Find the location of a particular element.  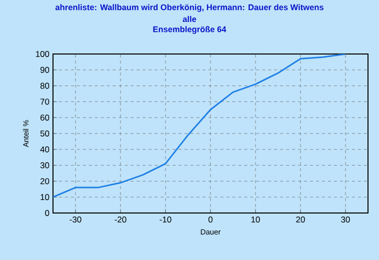

x-tick-label: 0 is located at coordinates (210, 219).